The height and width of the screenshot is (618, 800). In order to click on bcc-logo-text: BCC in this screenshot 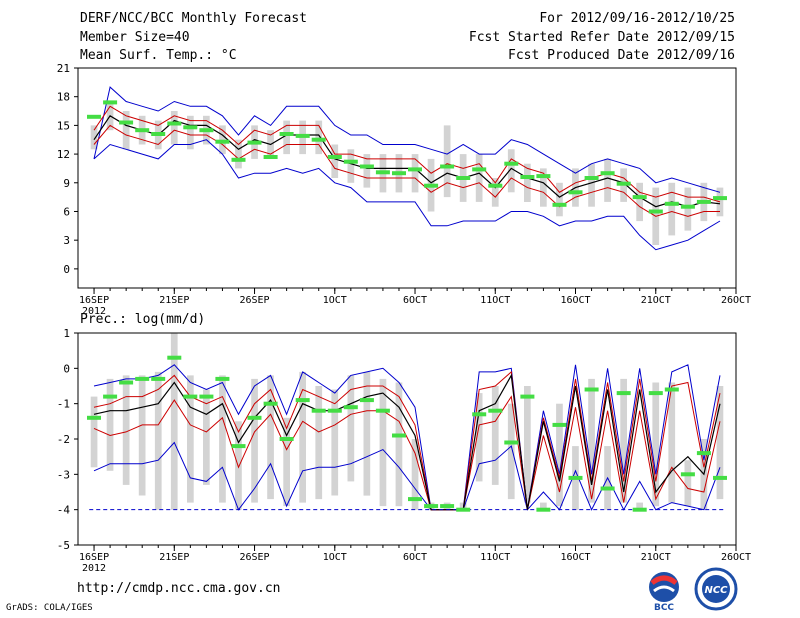, I will do `click(664, 608)`.